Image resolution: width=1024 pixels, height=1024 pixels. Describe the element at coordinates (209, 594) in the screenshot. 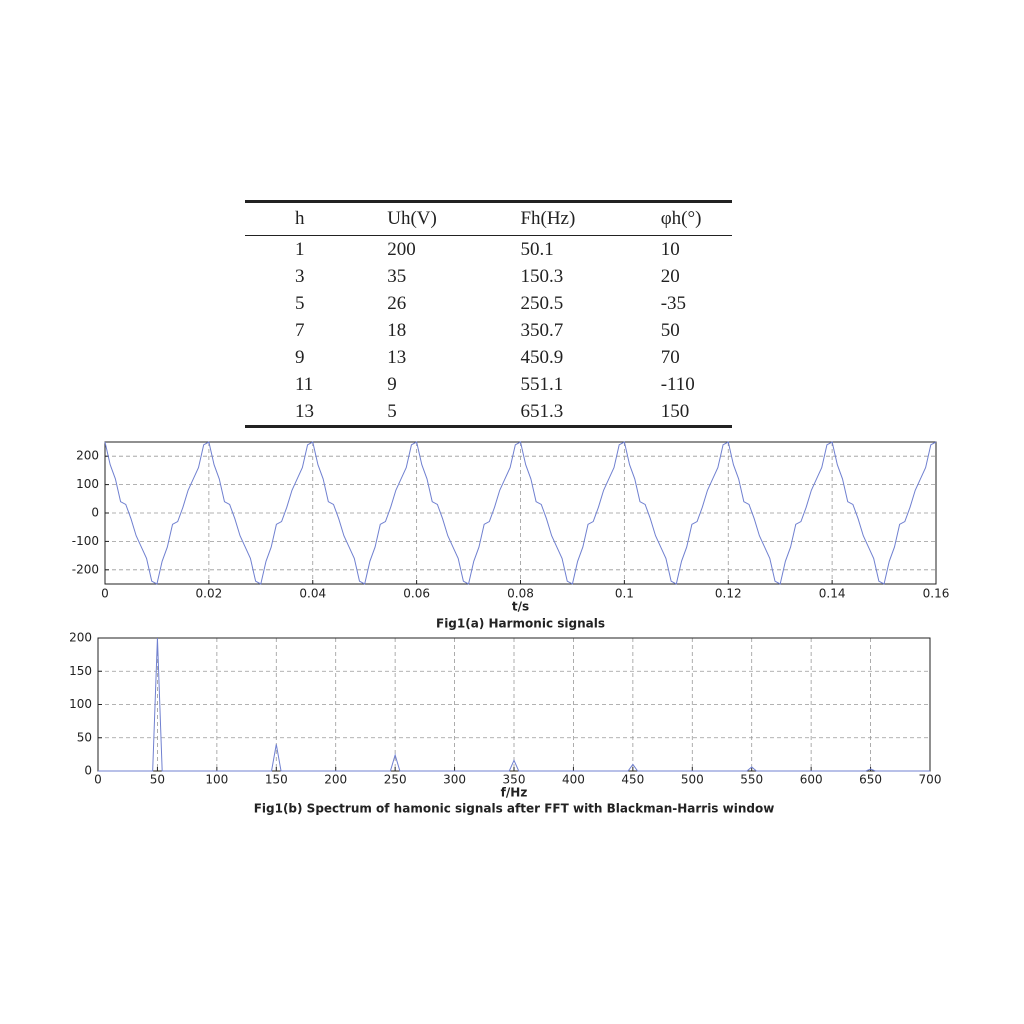

I see `x-tick-label: 0.02` at that location.